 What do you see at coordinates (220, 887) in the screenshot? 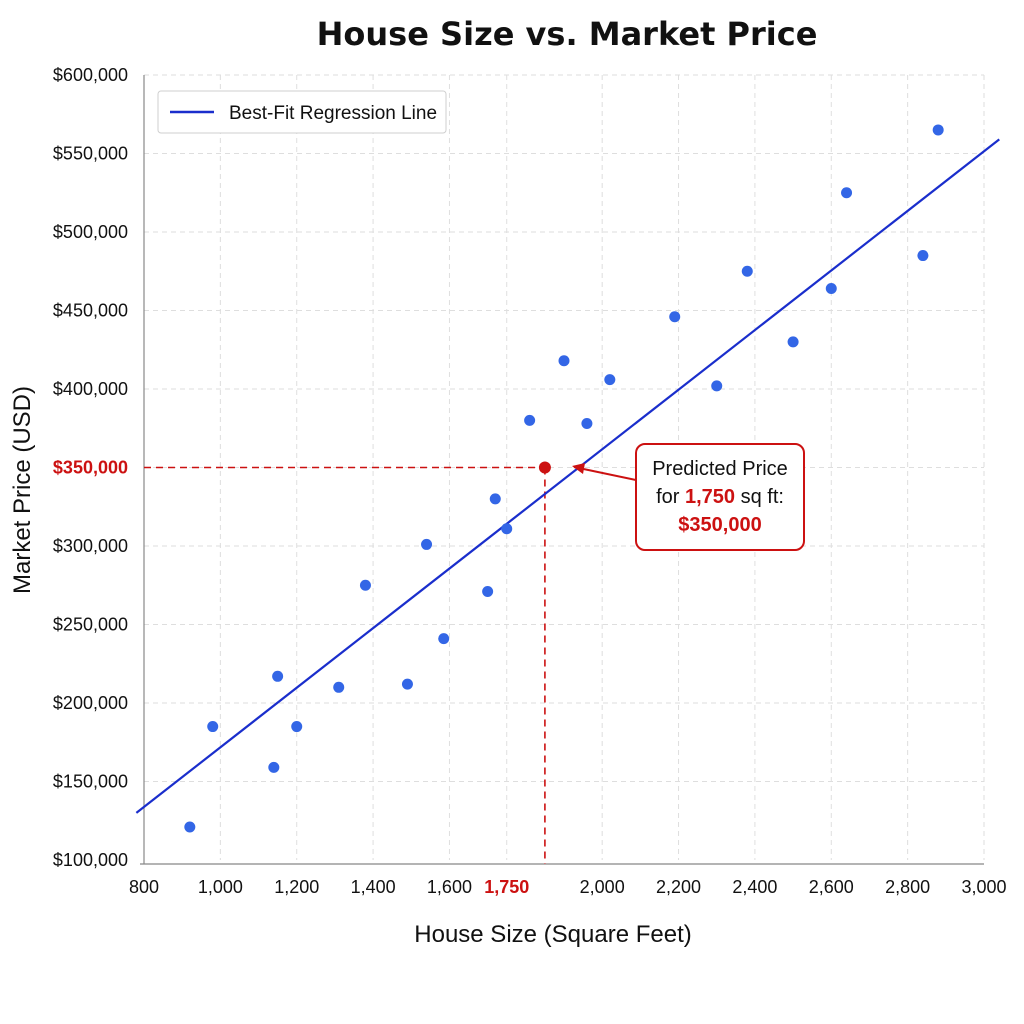
I see `x-tick-label: 1,000` at bounding box center [220, 887].